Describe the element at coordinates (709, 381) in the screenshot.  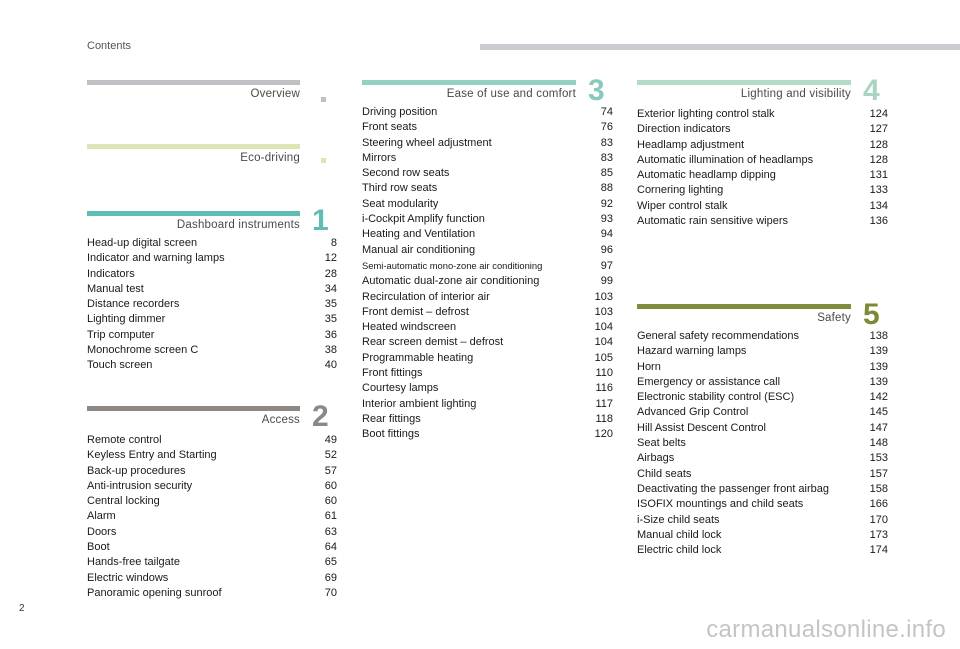
I see `toc-entry-label: Emergency or assistance call` at that location.